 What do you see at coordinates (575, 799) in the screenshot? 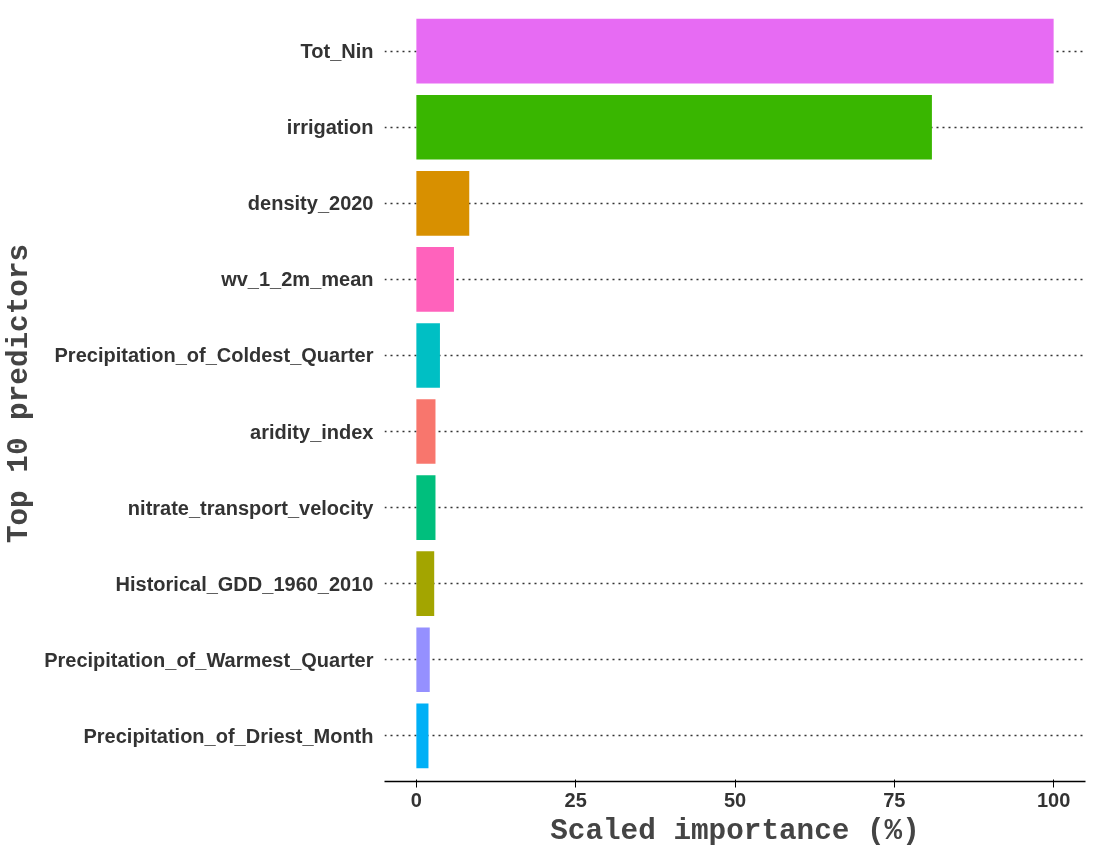
I see `x-tick-label: 25` at bounding box center [575, 799].